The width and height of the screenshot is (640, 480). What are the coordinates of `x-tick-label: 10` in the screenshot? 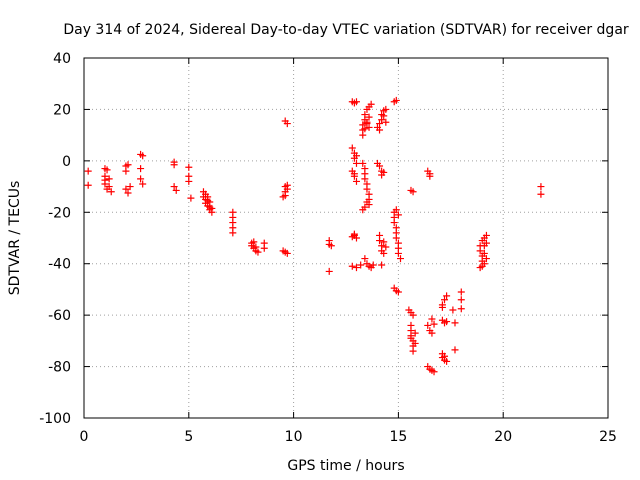 It's located at (294, 437).